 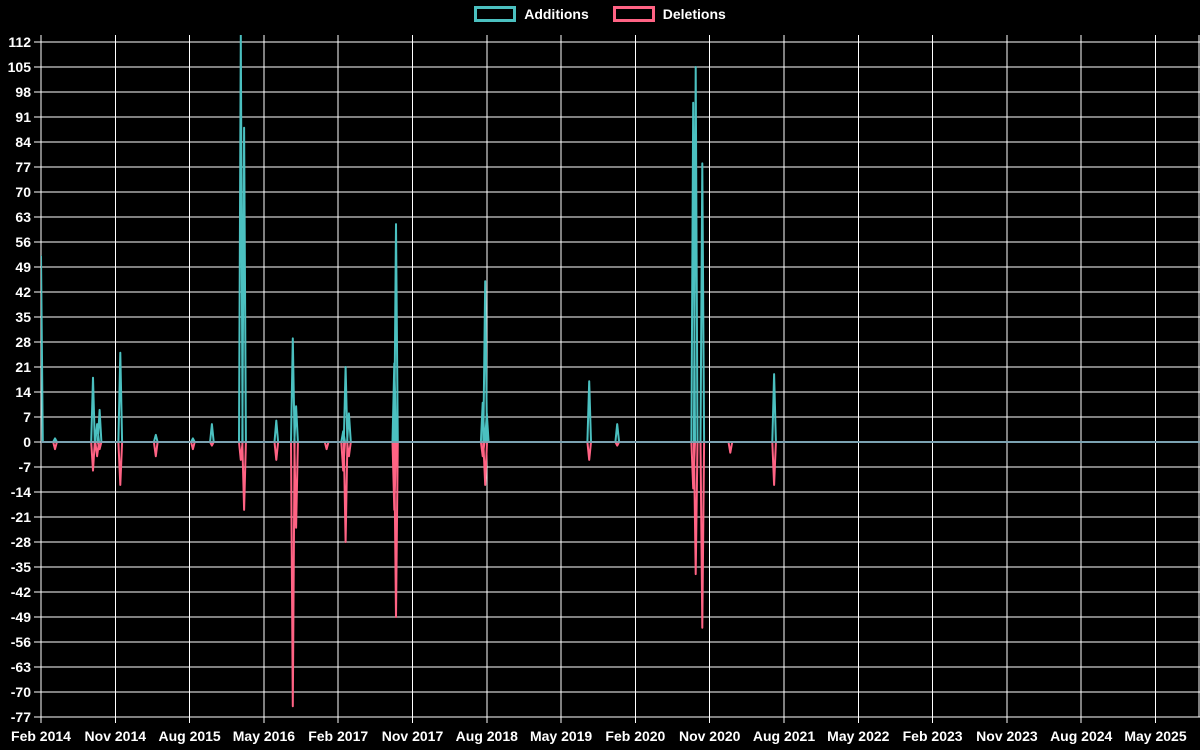 I want to click on svg-text: 35, so click(x=23, y=317).